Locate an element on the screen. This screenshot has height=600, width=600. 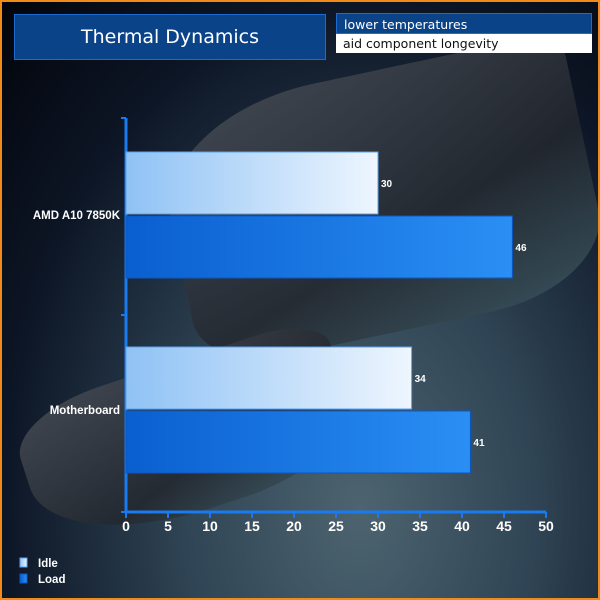
x-tick-label: 10 is located at coordinates (210, 526).